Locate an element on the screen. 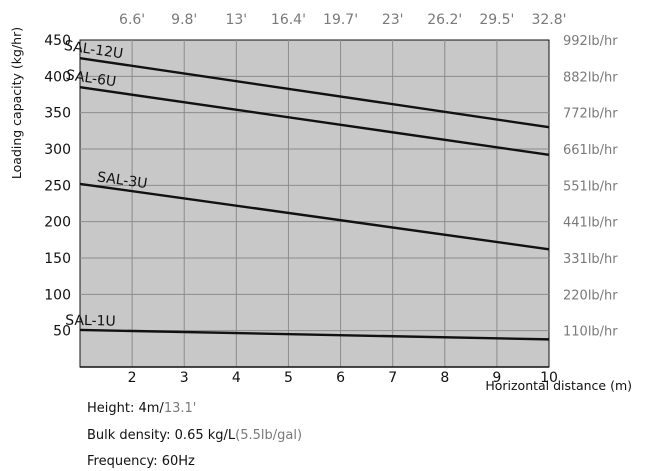  top-axis-tick-label: 9.8' is located at coordinates (184, 20).